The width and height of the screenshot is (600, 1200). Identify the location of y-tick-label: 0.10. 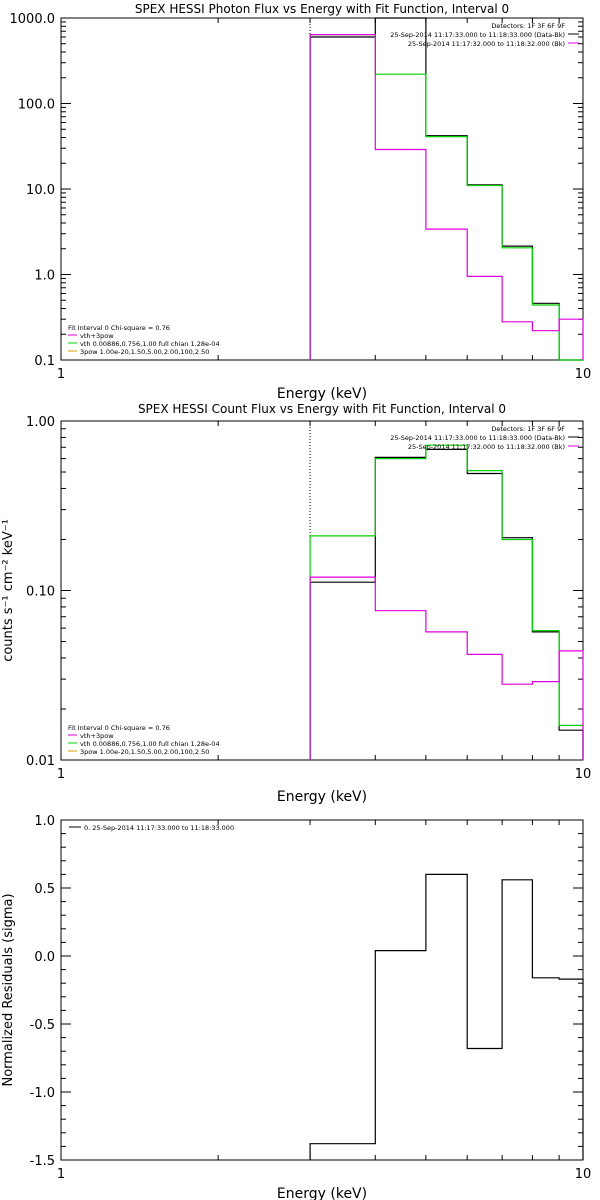
(40, 592).